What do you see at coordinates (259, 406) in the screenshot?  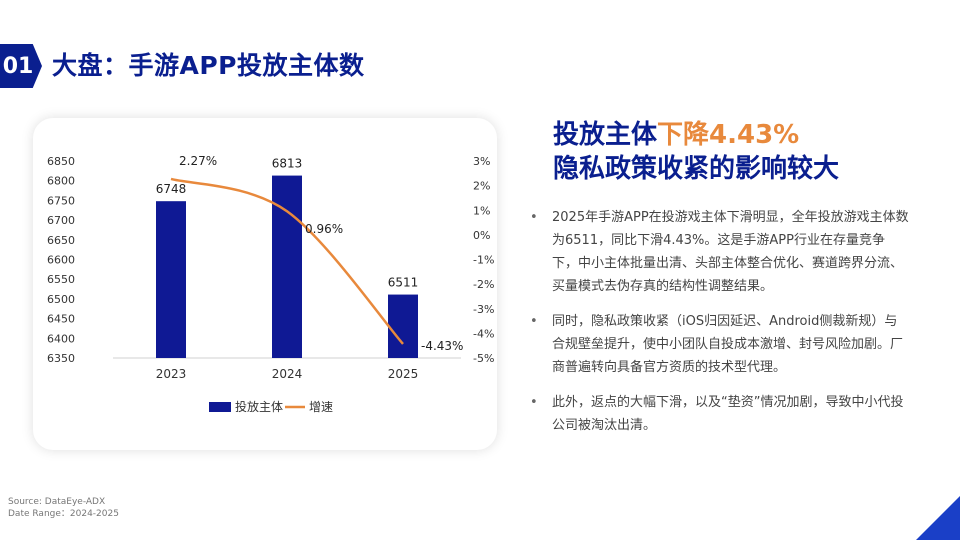 I see `legend-bar-label: 投放主体` at bounding box center [259, 406].